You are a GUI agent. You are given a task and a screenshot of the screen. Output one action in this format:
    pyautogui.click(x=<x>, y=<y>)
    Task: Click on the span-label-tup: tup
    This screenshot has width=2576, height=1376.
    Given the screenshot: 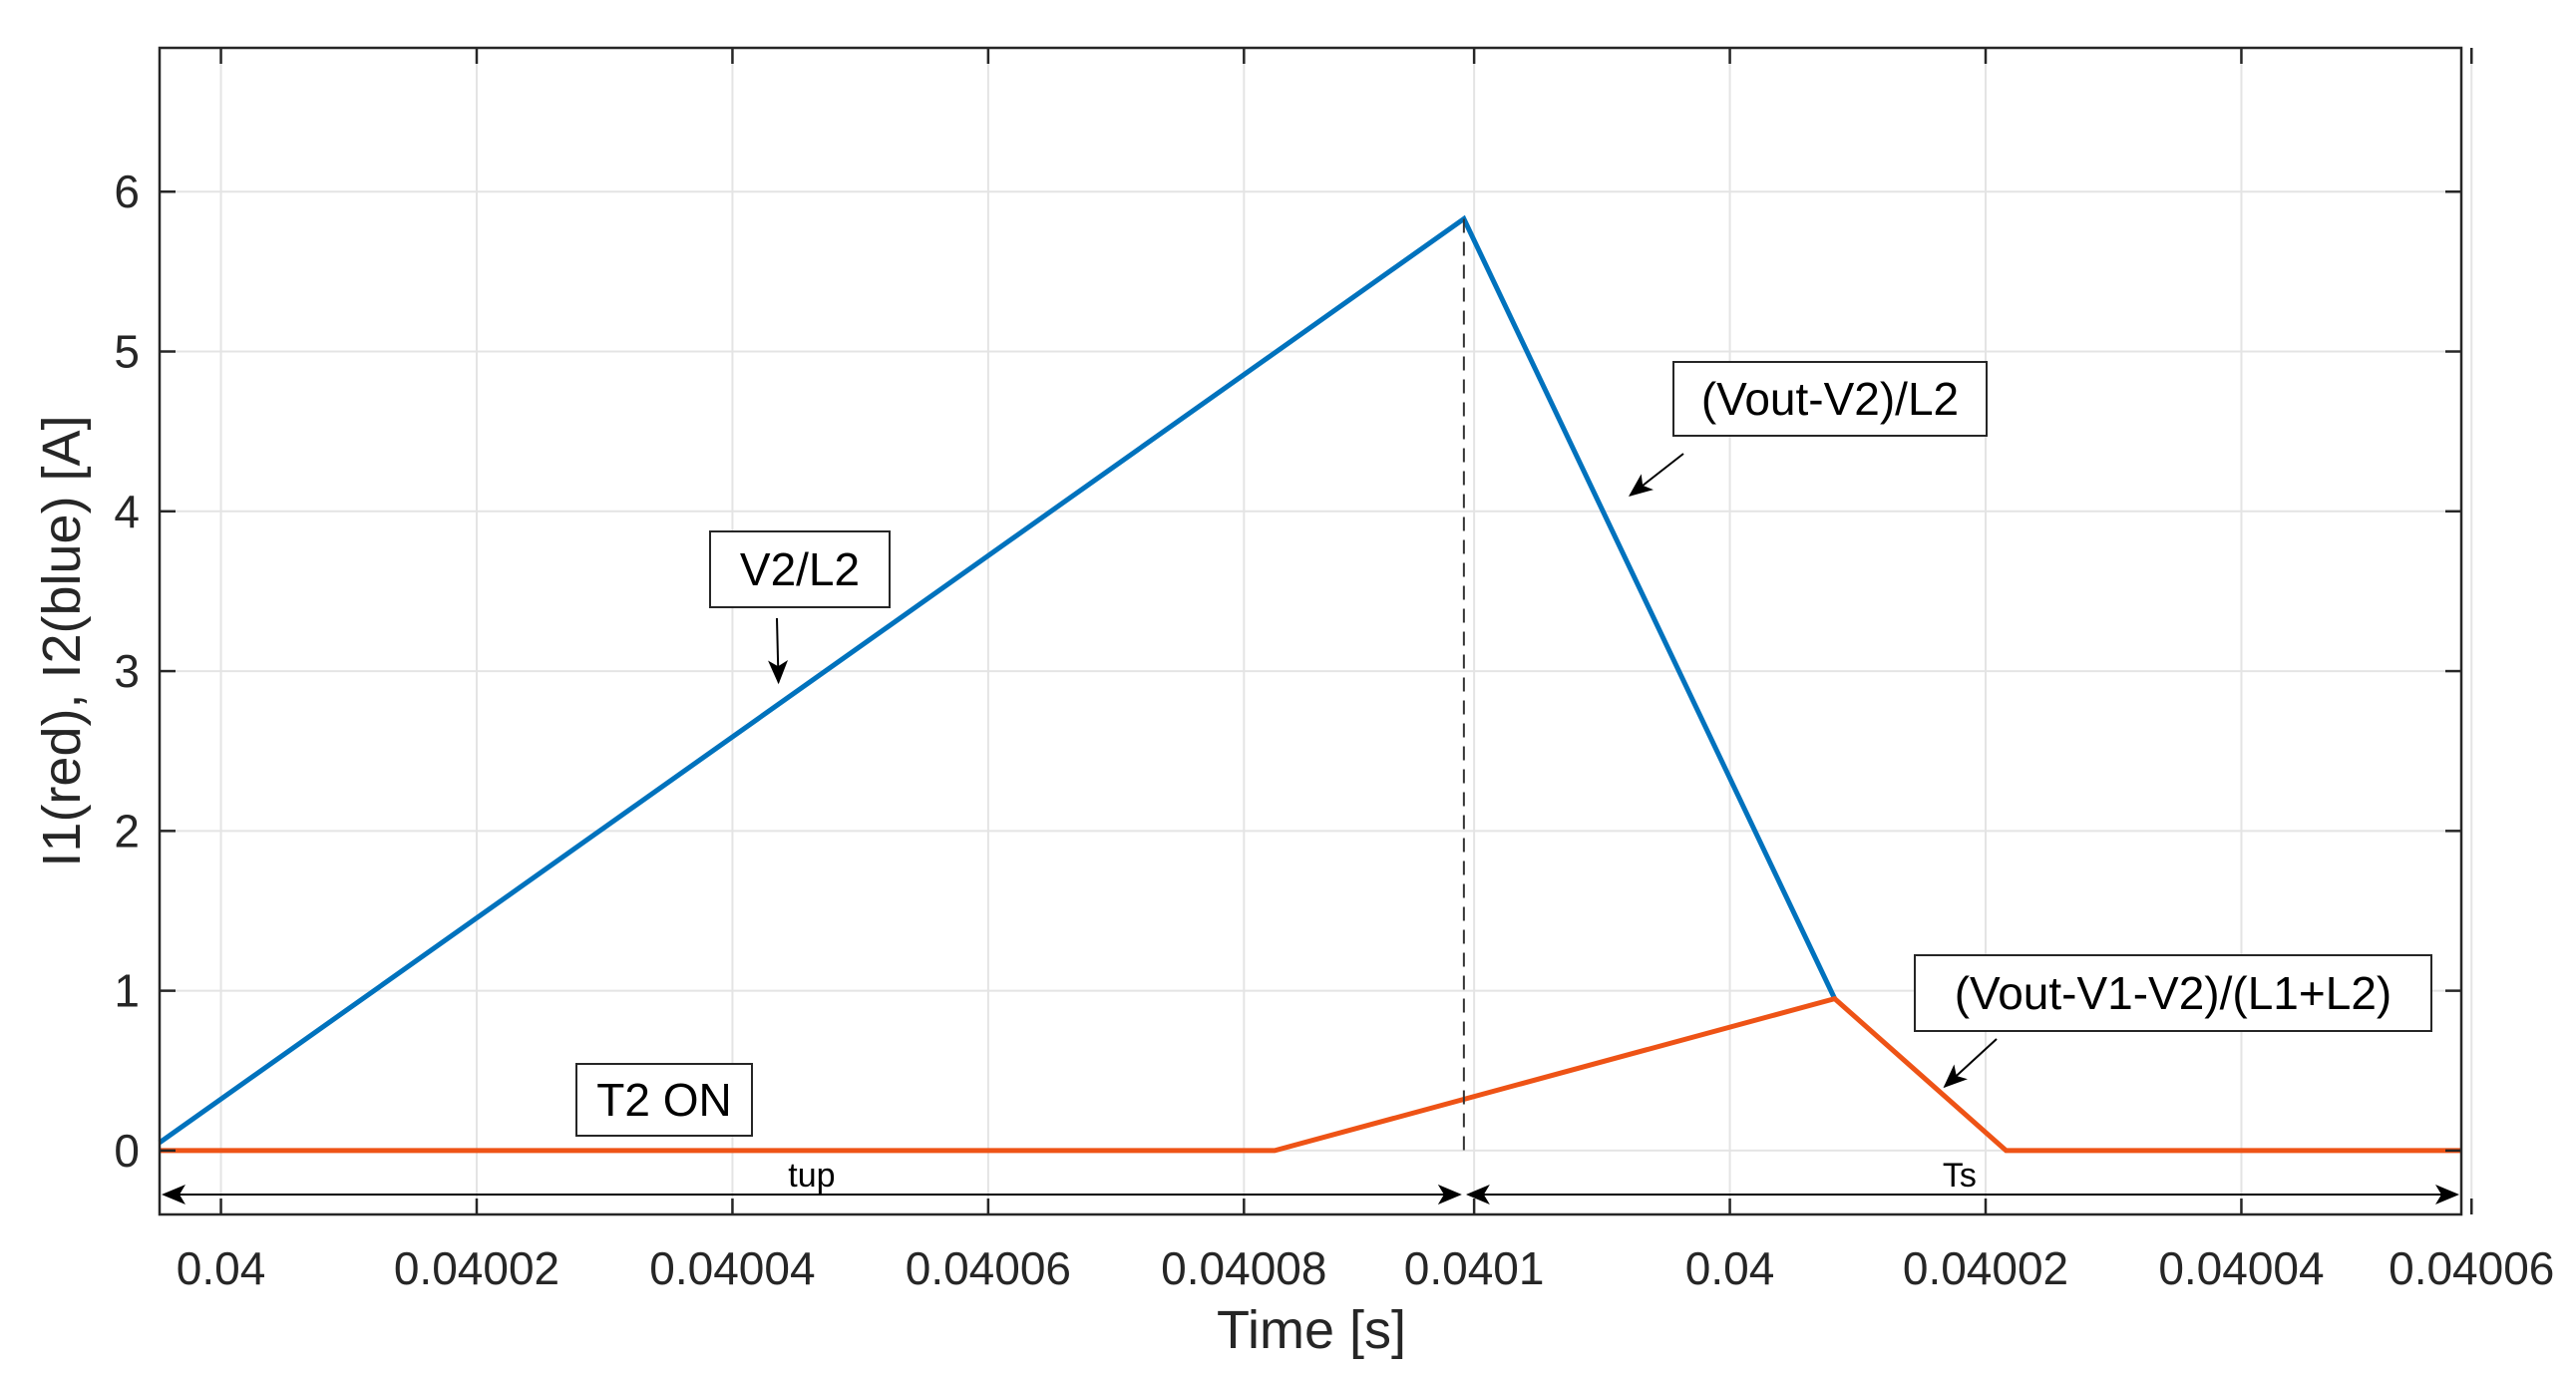 What is the action you would take?
    pyautogui.click(x=812, y=1176)
    